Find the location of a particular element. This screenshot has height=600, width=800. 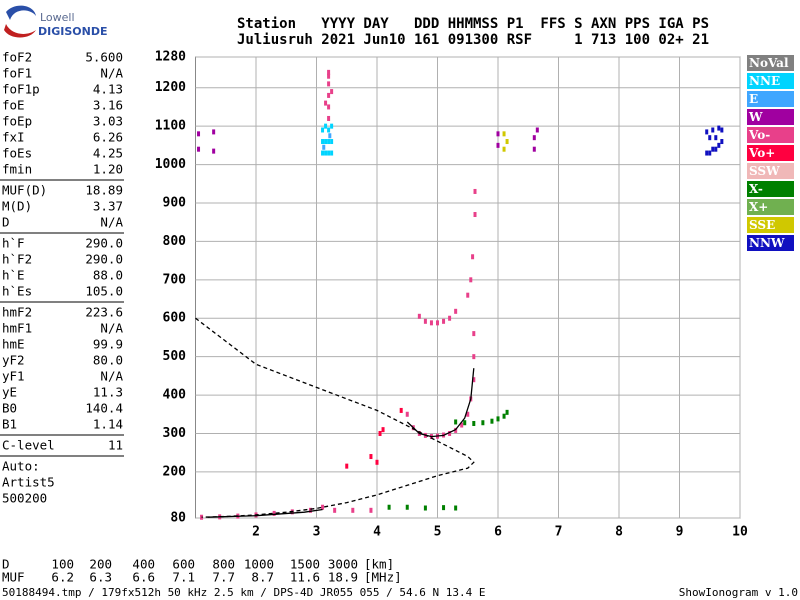

param-value: 11 is located at coordinates (115, 445).